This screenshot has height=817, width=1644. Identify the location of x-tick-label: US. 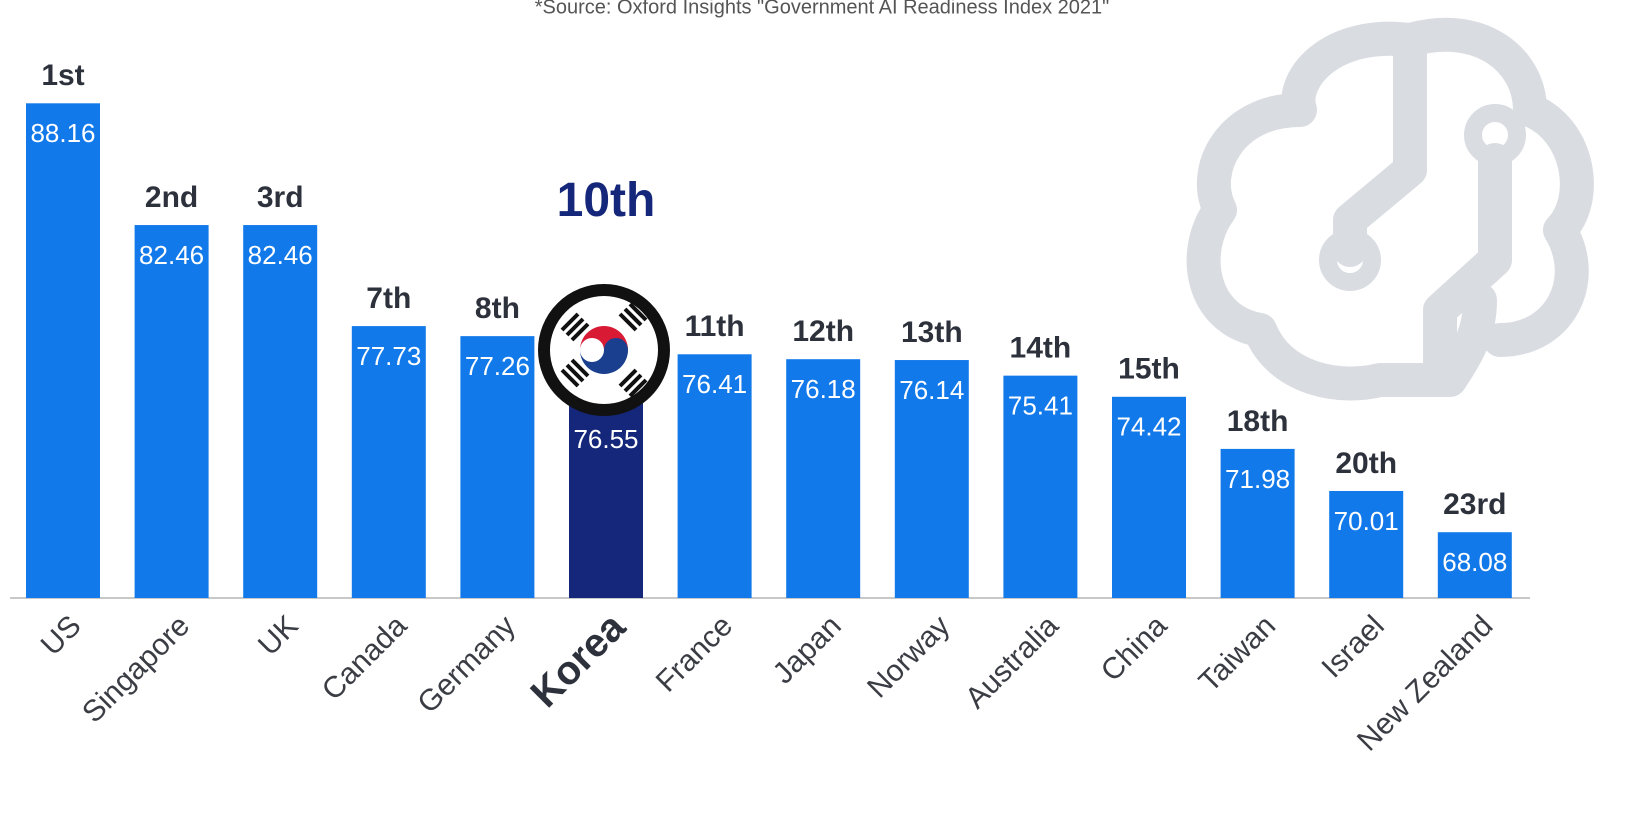
(61, 635).